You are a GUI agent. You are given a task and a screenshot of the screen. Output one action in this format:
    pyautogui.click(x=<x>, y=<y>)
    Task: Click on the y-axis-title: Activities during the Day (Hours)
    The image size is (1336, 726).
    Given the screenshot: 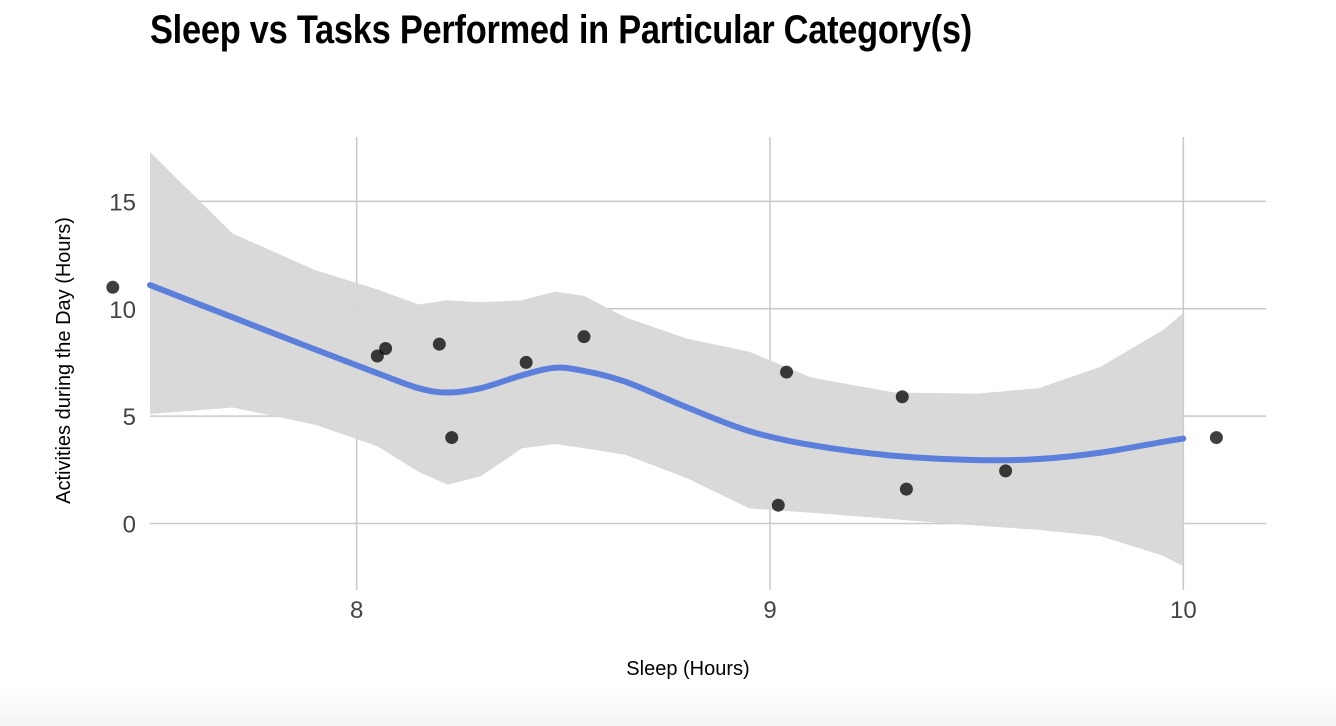 What is the action you would take?
    pyautogui.click(x=64, y=360)
    